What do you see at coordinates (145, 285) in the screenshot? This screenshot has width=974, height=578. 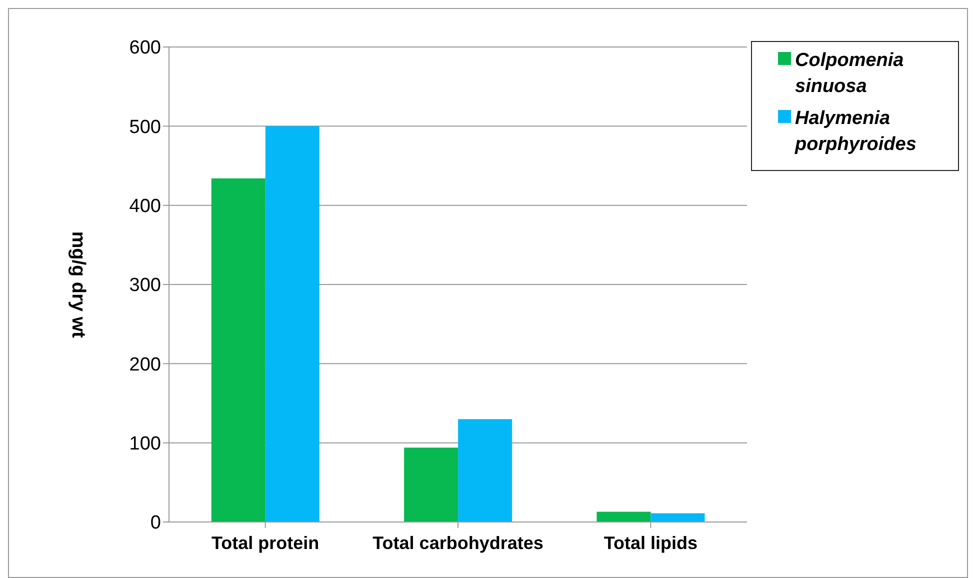 I see `y-tick-label: 300` at bounding box center [145, 285].